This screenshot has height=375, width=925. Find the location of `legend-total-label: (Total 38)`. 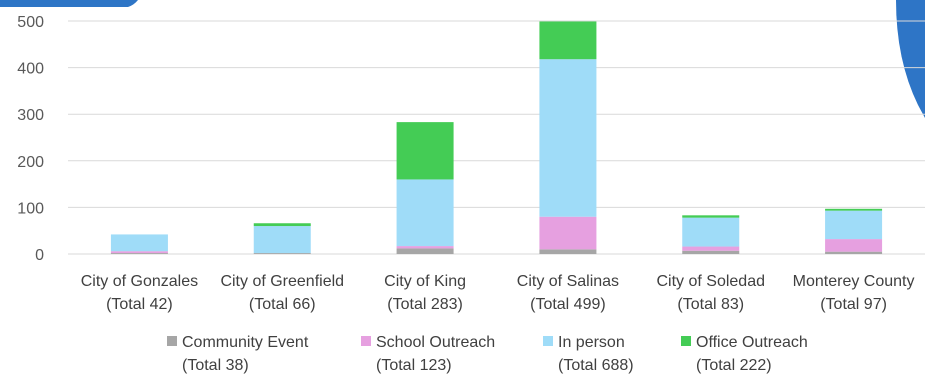

legend-total-label: (Total 38) is located at coordinates (215, 365).